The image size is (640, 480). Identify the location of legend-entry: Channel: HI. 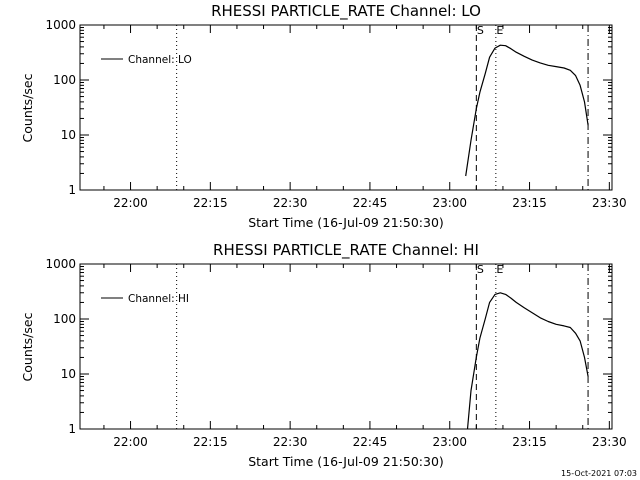
(158, 299).